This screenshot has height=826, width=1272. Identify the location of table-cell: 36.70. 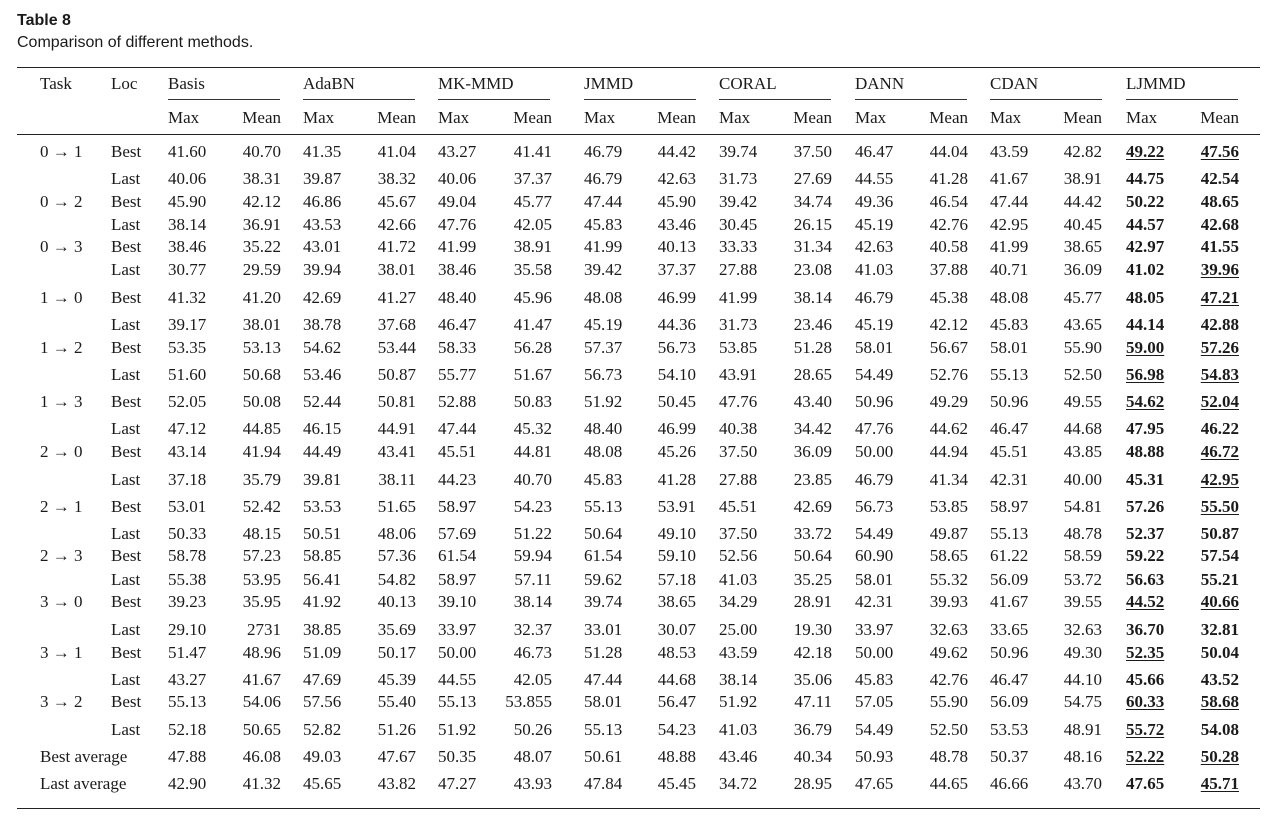
(1145, 629).